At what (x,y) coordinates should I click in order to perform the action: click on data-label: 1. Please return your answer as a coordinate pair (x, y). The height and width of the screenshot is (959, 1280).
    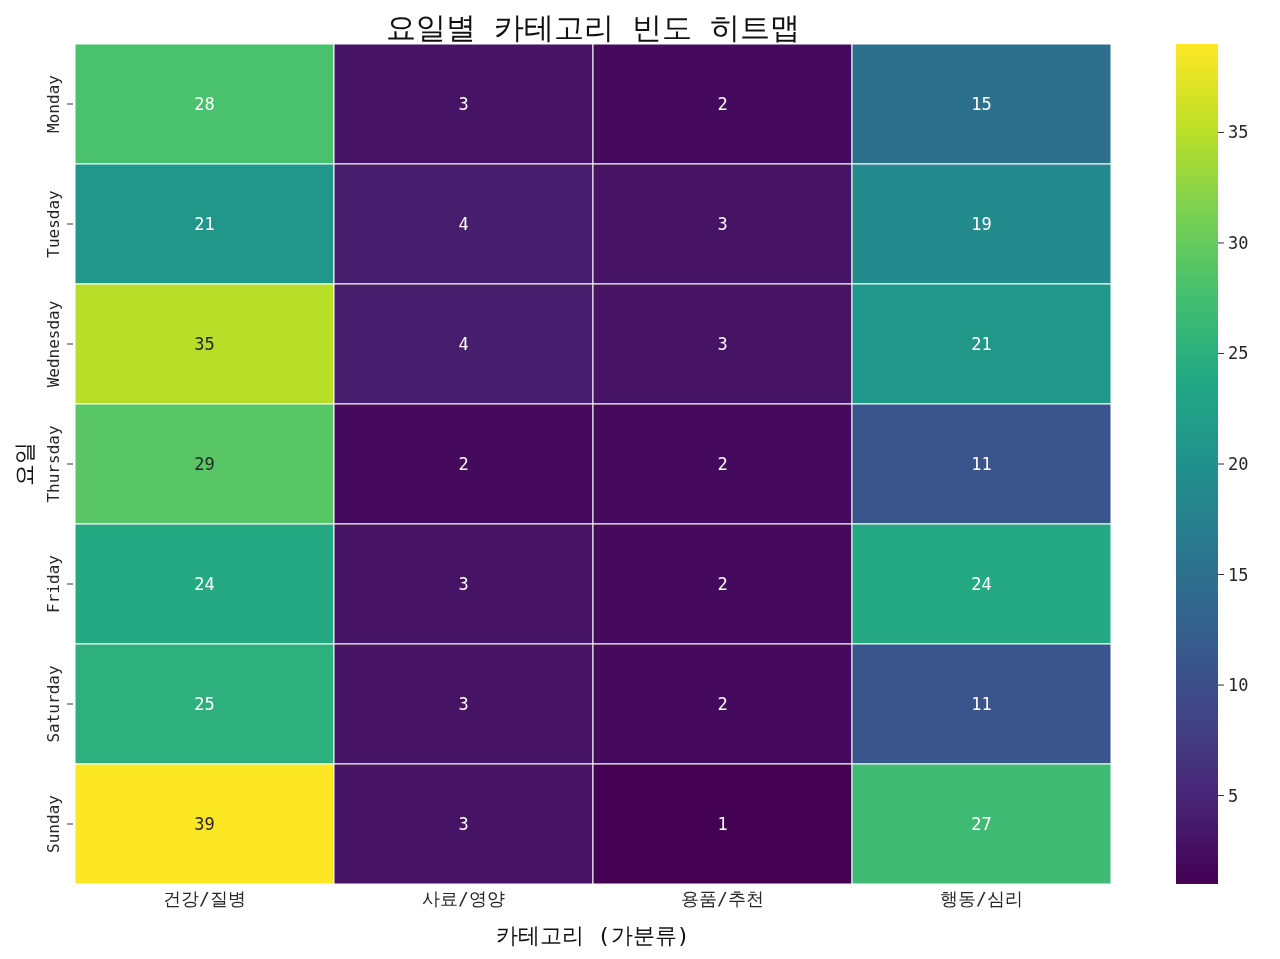
    Looking at the image, I should click on (722, 824).